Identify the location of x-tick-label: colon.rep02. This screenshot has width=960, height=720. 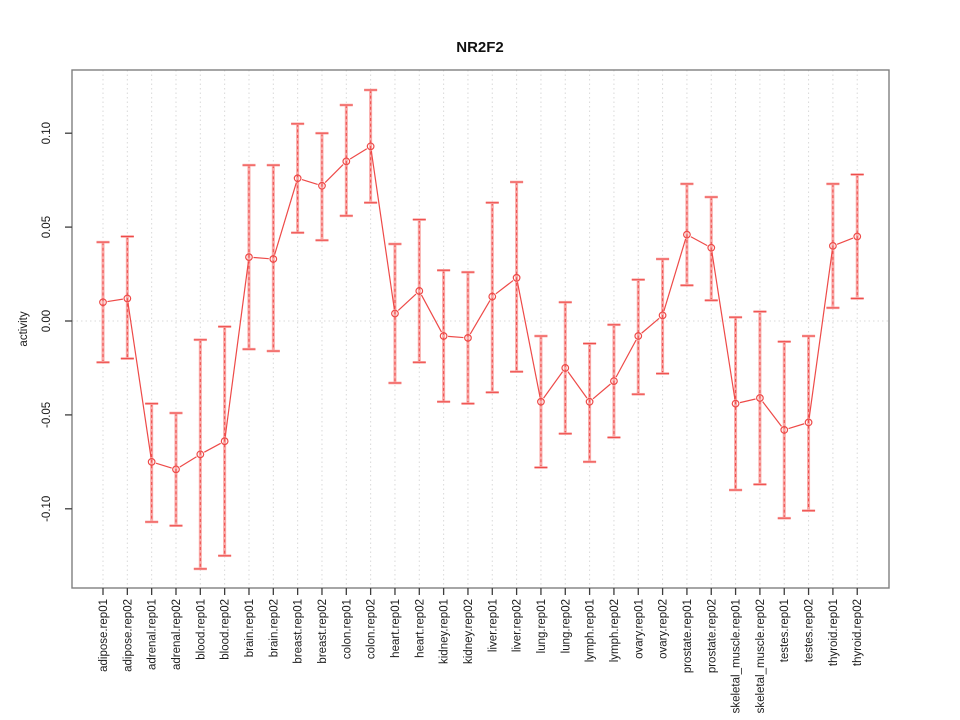
(372, 629).